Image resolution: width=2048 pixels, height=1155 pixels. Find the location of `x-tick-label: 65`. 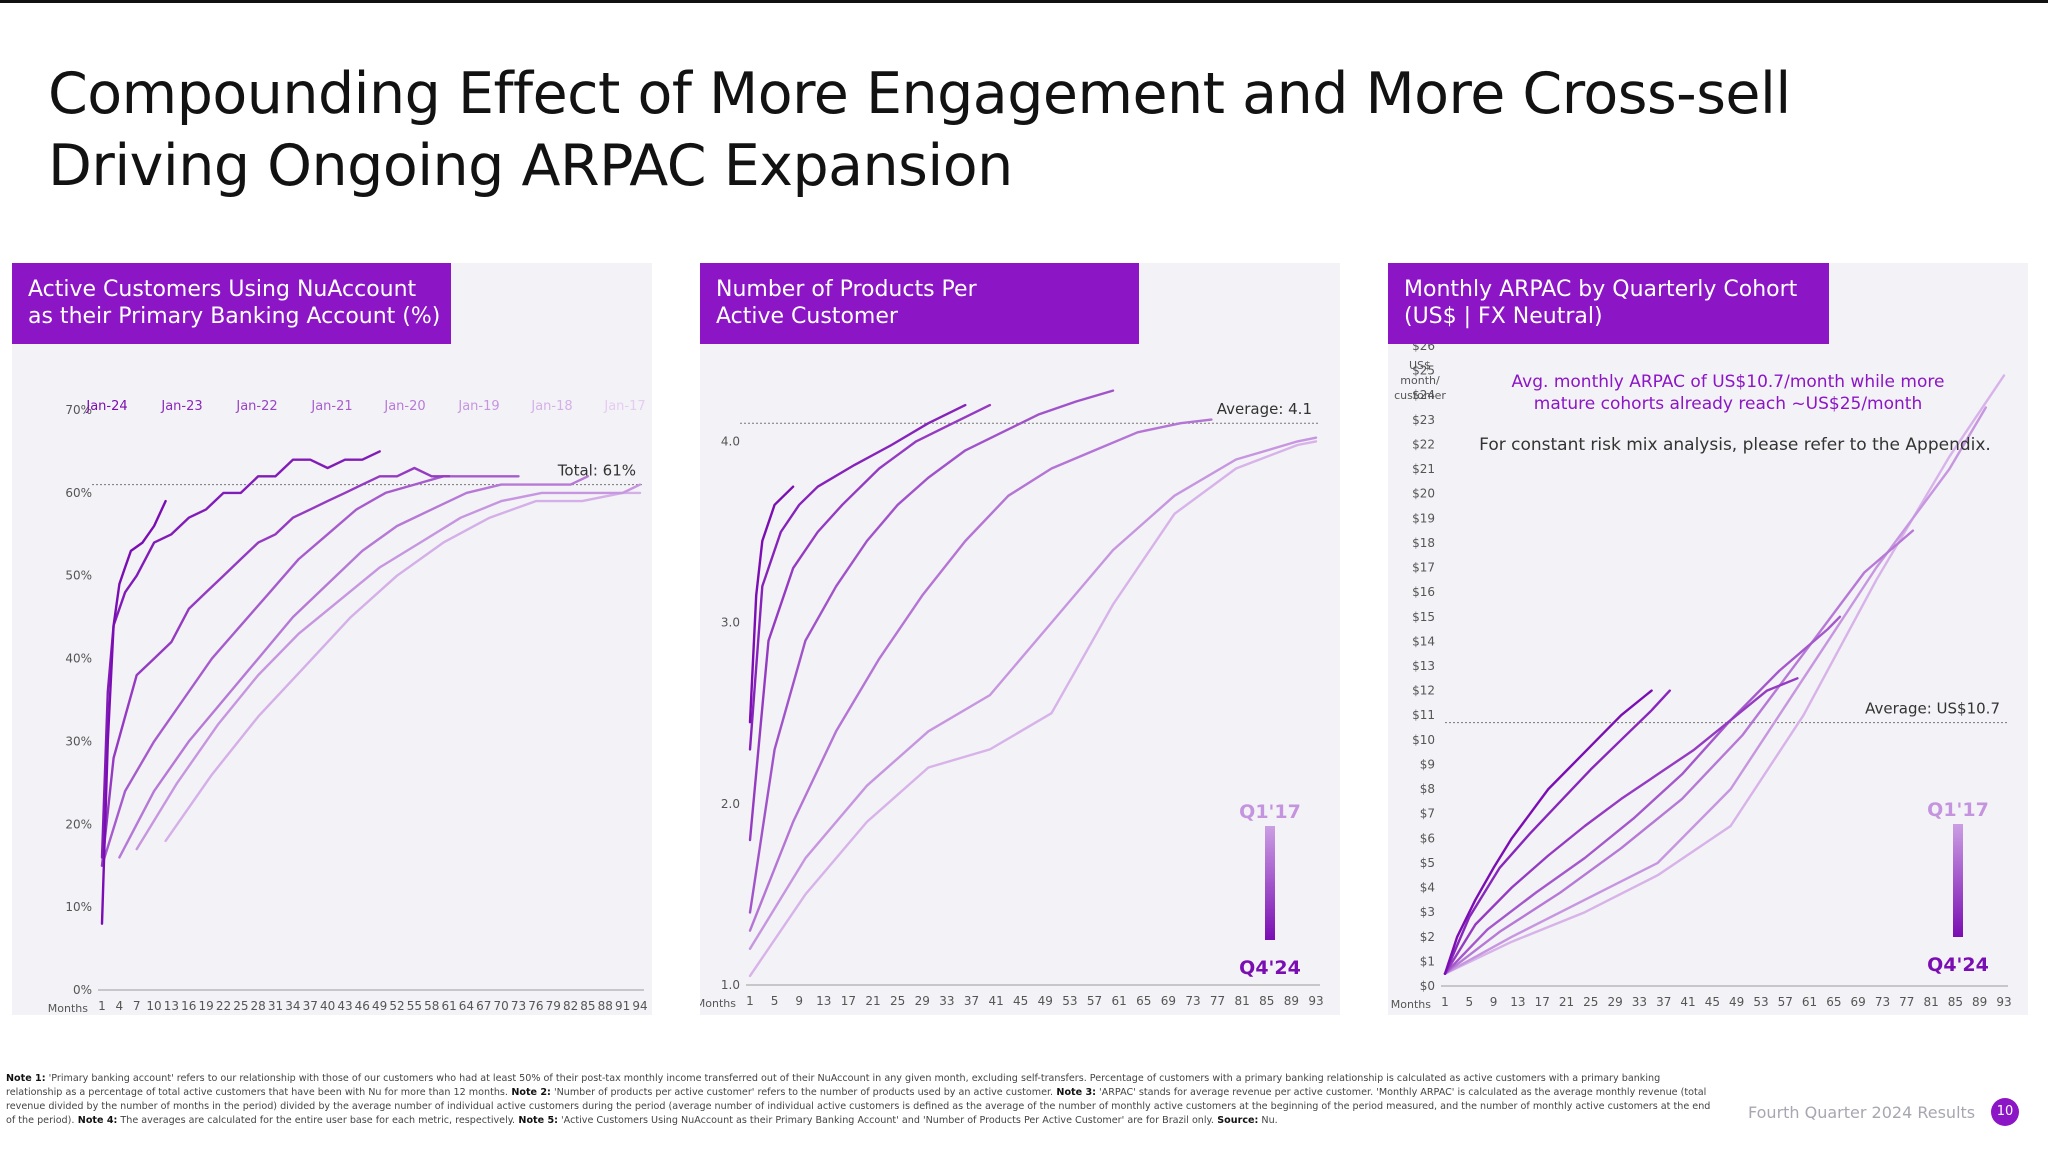

x-tick-label: 65 is located at coordinates (1143, 1001).